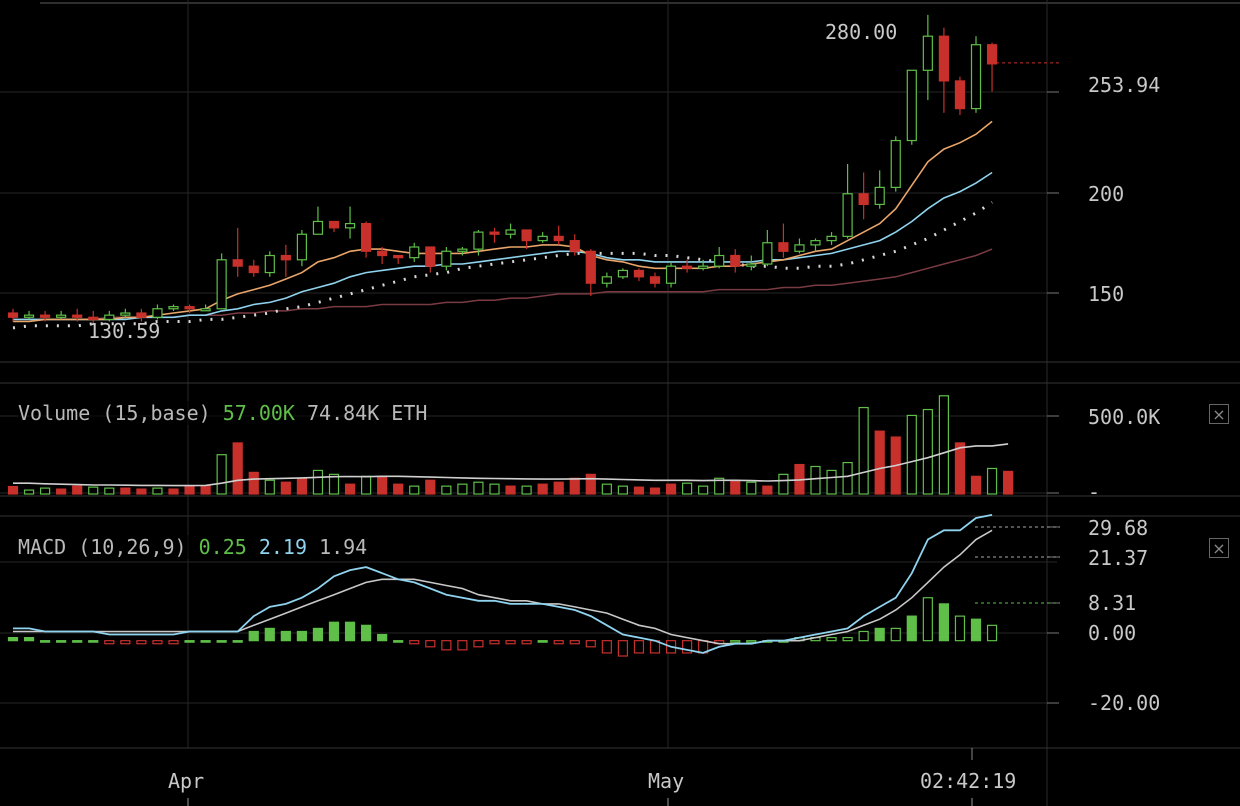  Describe the element at coordinates (1118, 528) in the screenshot. I see `macd-axis-label-1: 29.68` at that location.